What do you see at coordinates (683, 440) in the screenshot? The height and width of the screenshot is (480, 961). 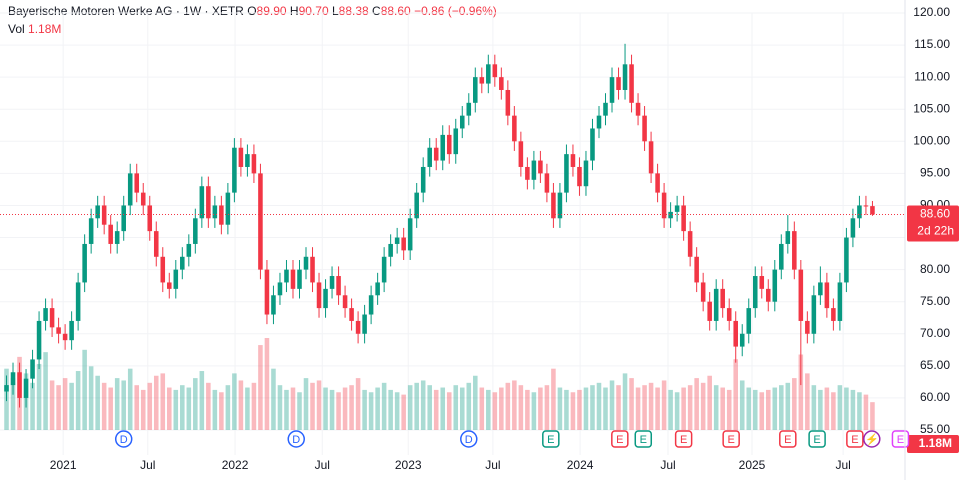 I see `event-label: E` at bounding box center [683, 440].